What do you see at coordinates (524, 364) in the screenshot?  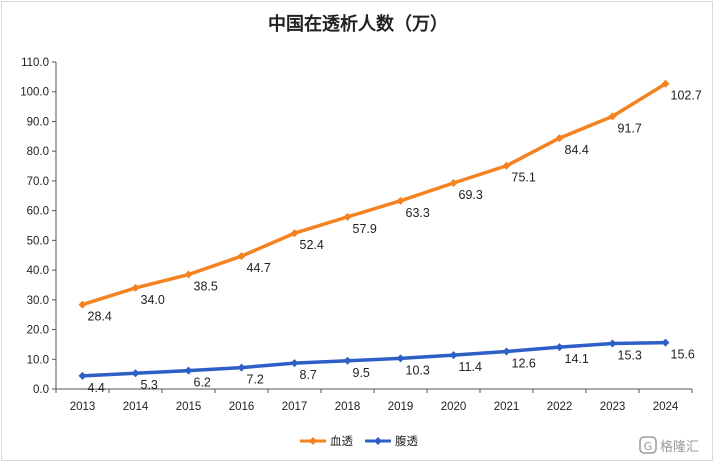 I see `data-label: 12.6` at bounding box center [524, 364].